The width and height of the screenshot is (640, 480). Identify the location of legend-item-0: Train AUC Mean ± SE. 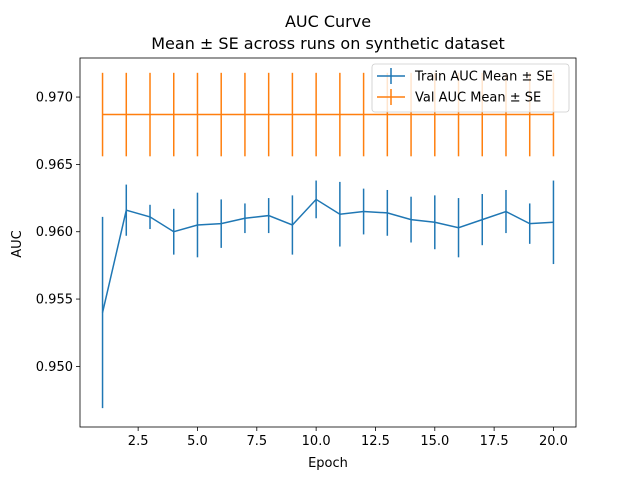
(465, 76).